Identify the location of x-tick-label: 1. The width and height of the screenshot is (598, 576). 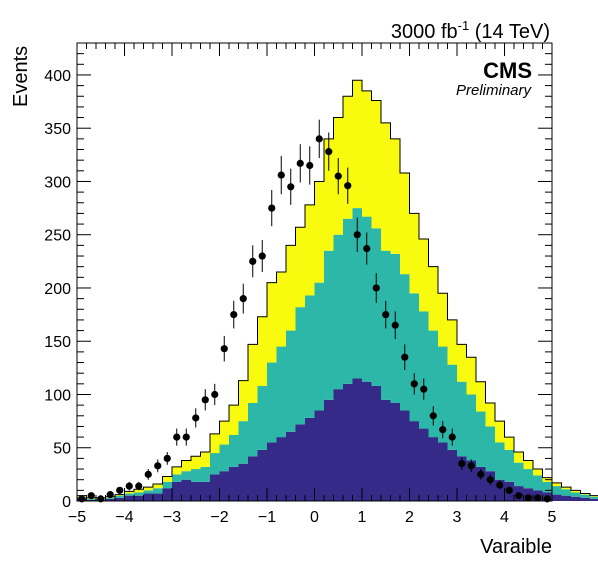
(362, 517).